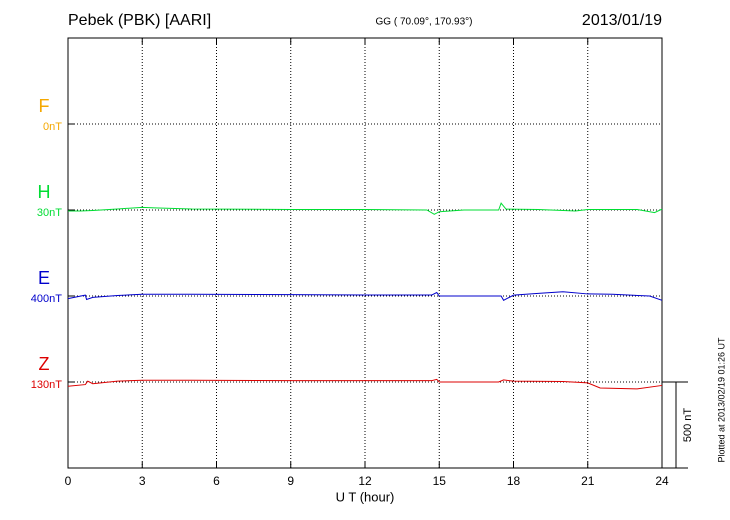  Describe the element at coordinates (622, 20) in the screenshot. I see `date: 2013/01/19` at that location.